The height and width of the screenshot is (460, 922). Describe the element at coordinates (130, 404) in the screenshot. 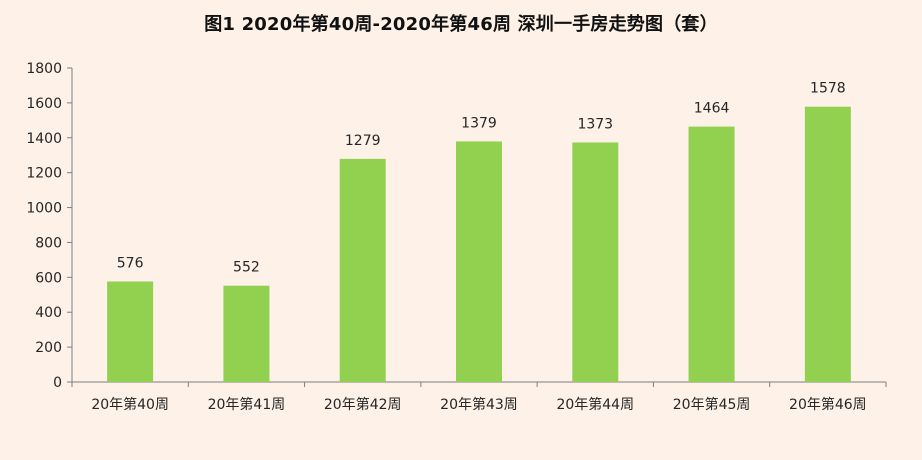

I see `x-tick-label: 20年第40周` at that location.